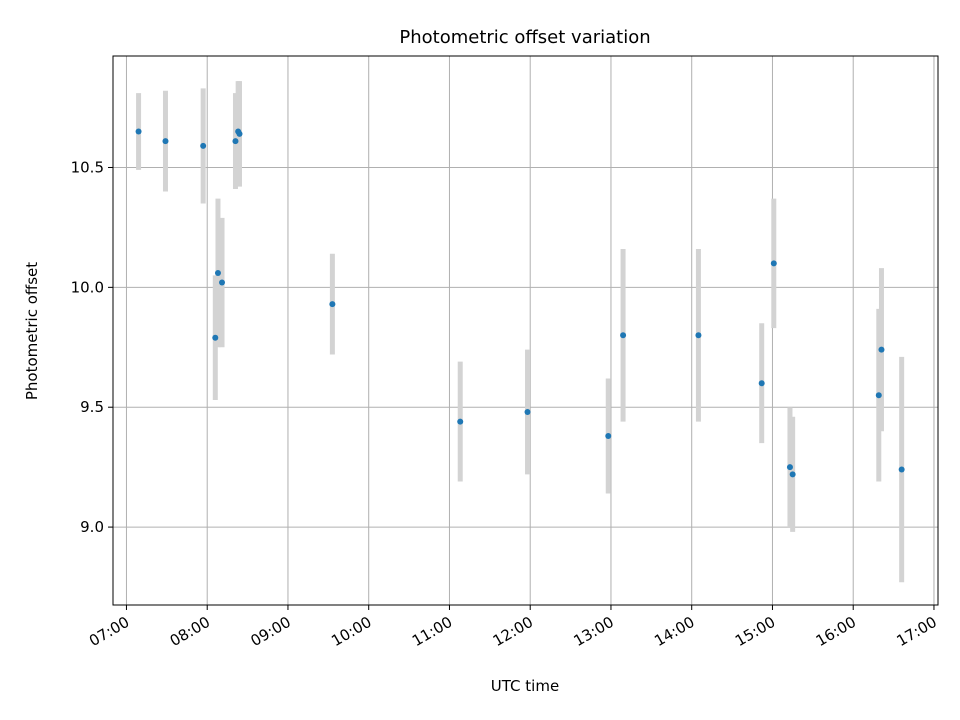 The width and height of the screenshot is (960, 720). I want to click on y-tick-label: 9.5, so click(92, 407).